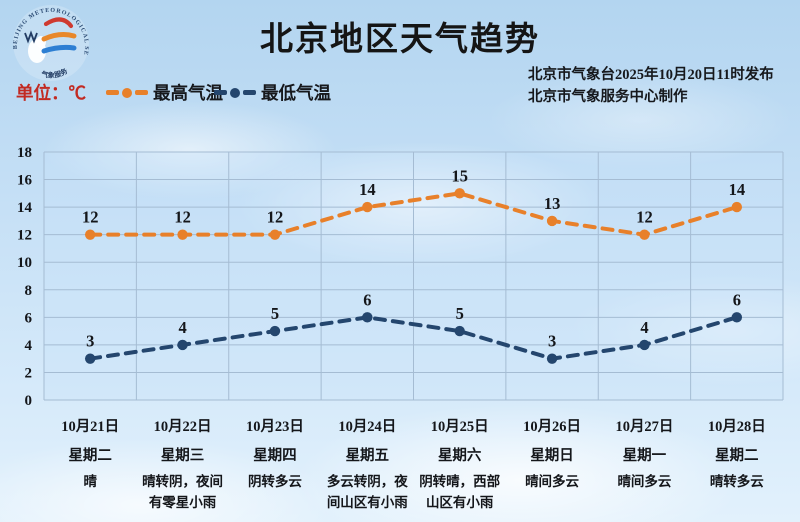  I want to click on data-label: 15, so click(459, 175).